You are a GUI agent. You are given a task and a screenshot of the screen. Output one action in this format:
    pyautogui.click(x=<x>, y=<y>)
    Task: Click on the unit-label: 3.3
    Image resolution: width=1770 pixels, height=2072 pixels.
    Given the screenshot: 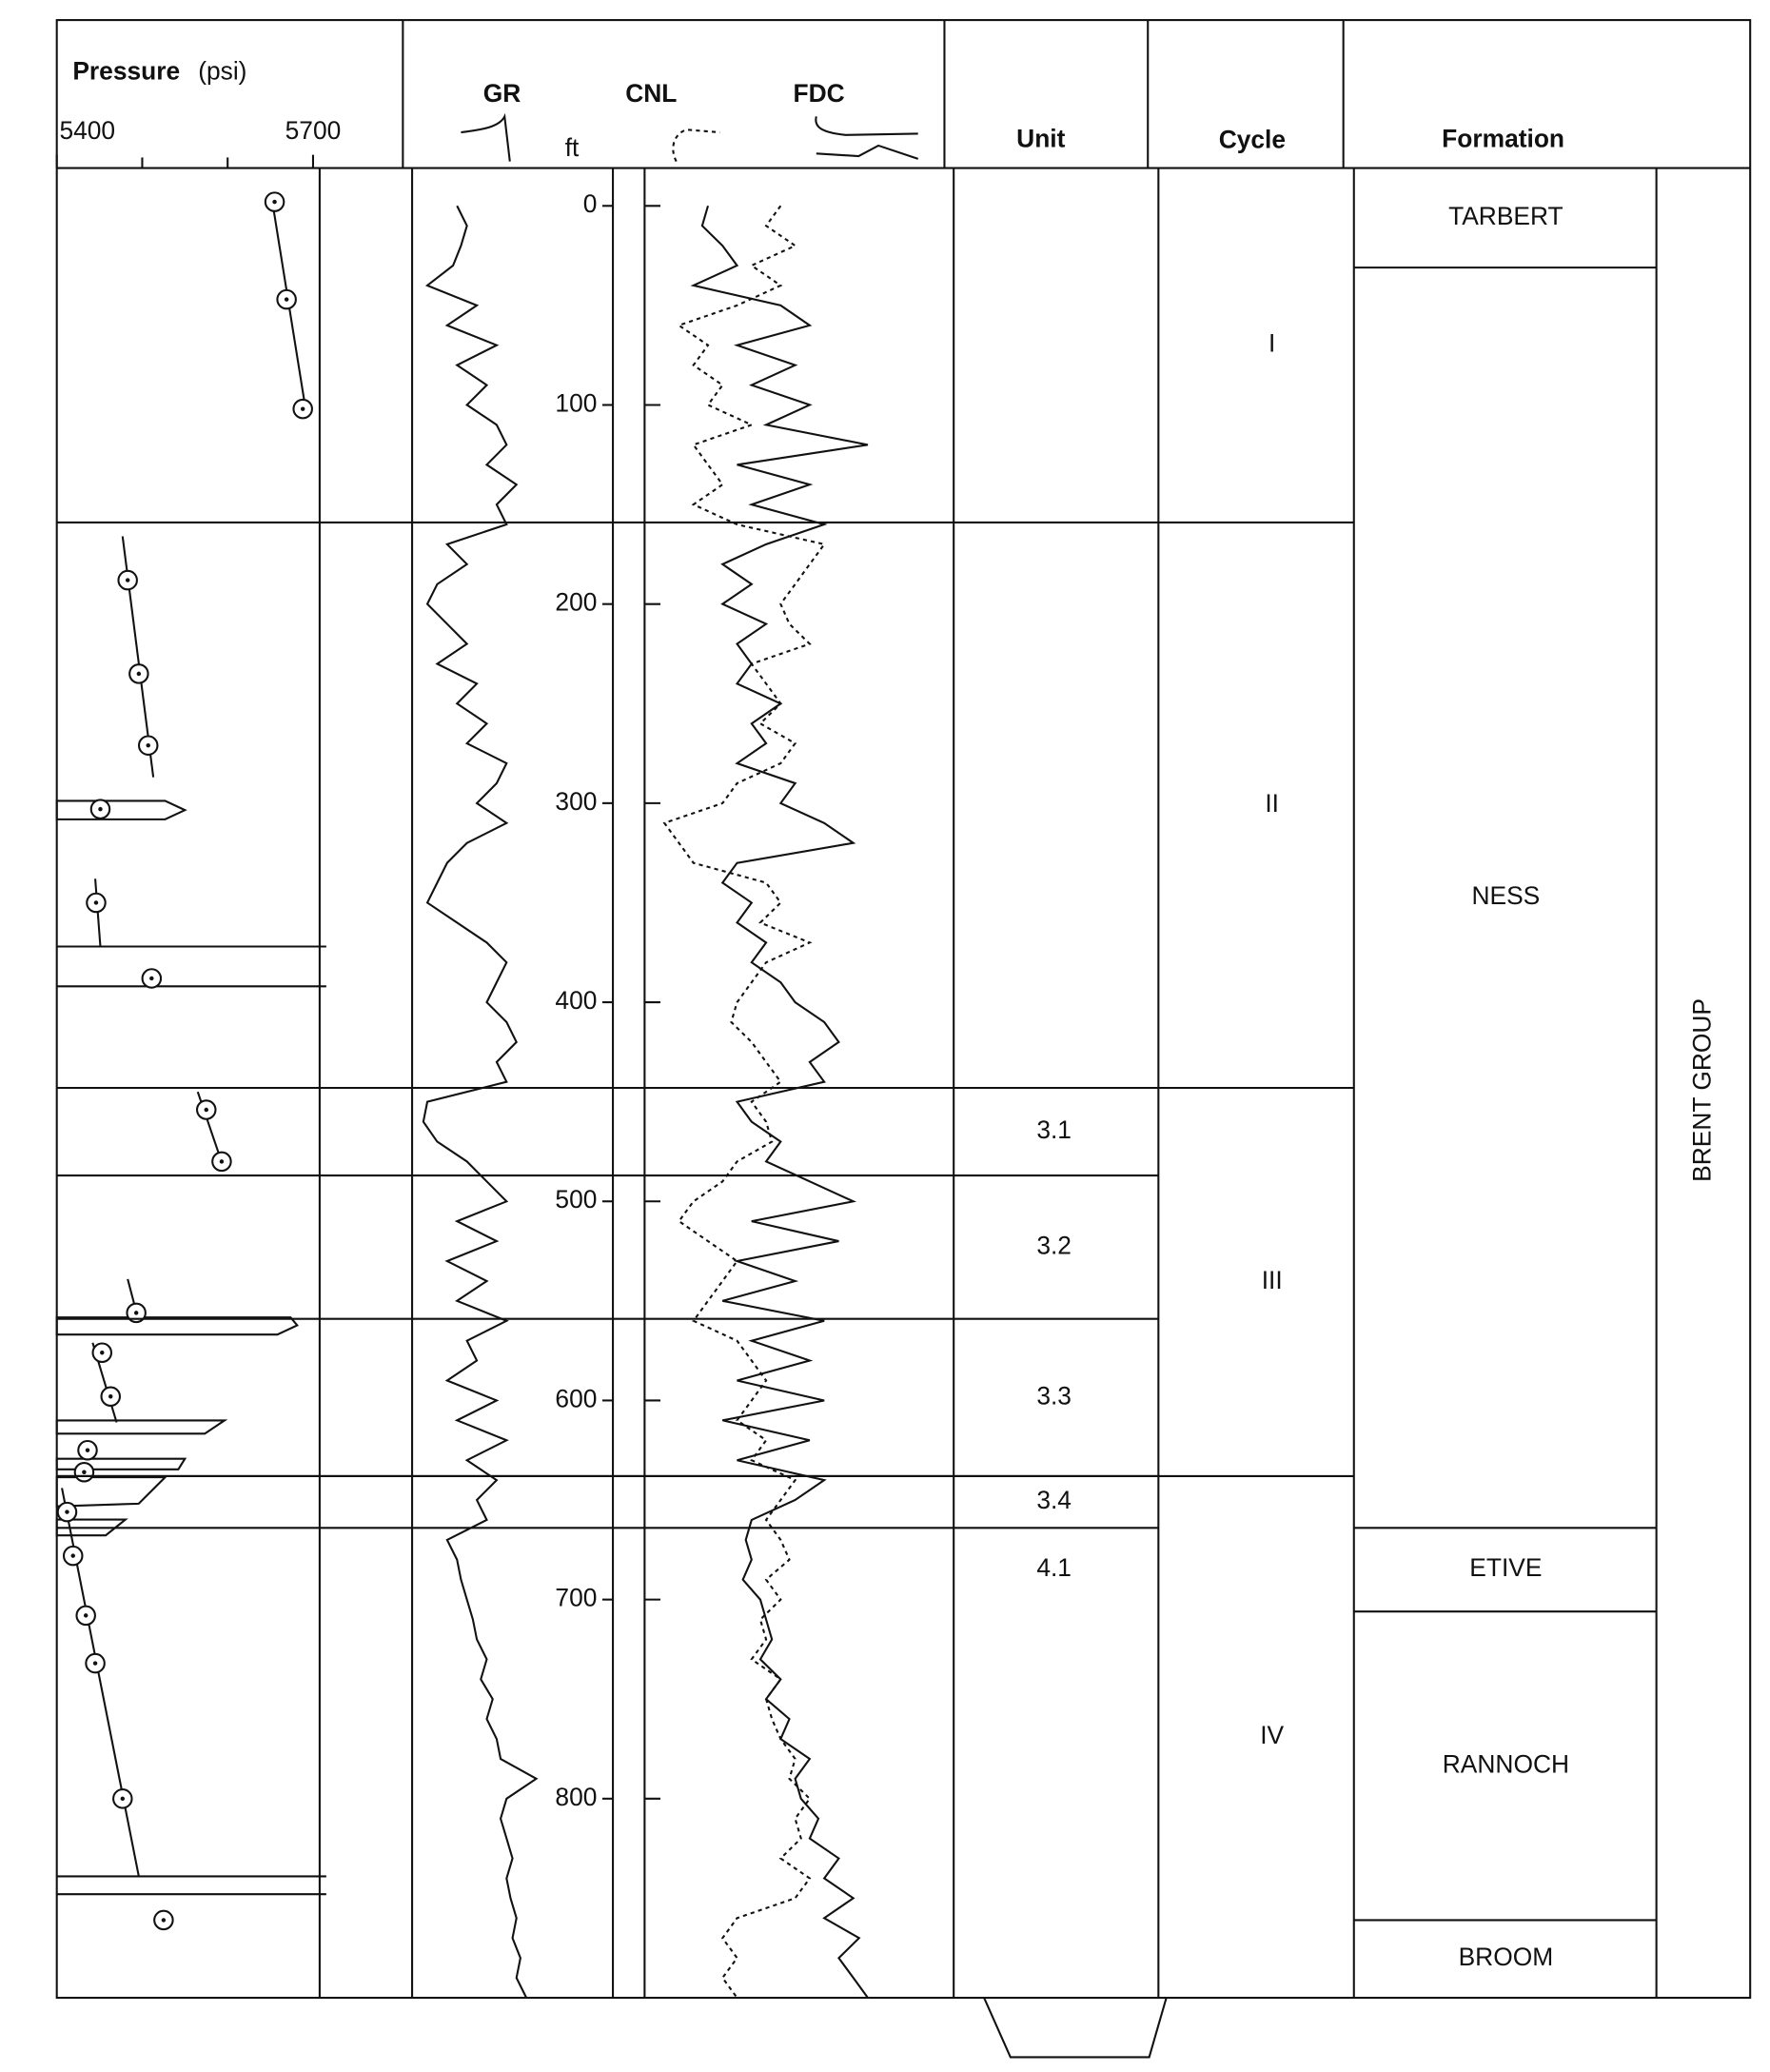 What is the action you would take?
    pyautogui.click(x=1054, y=1395)
    